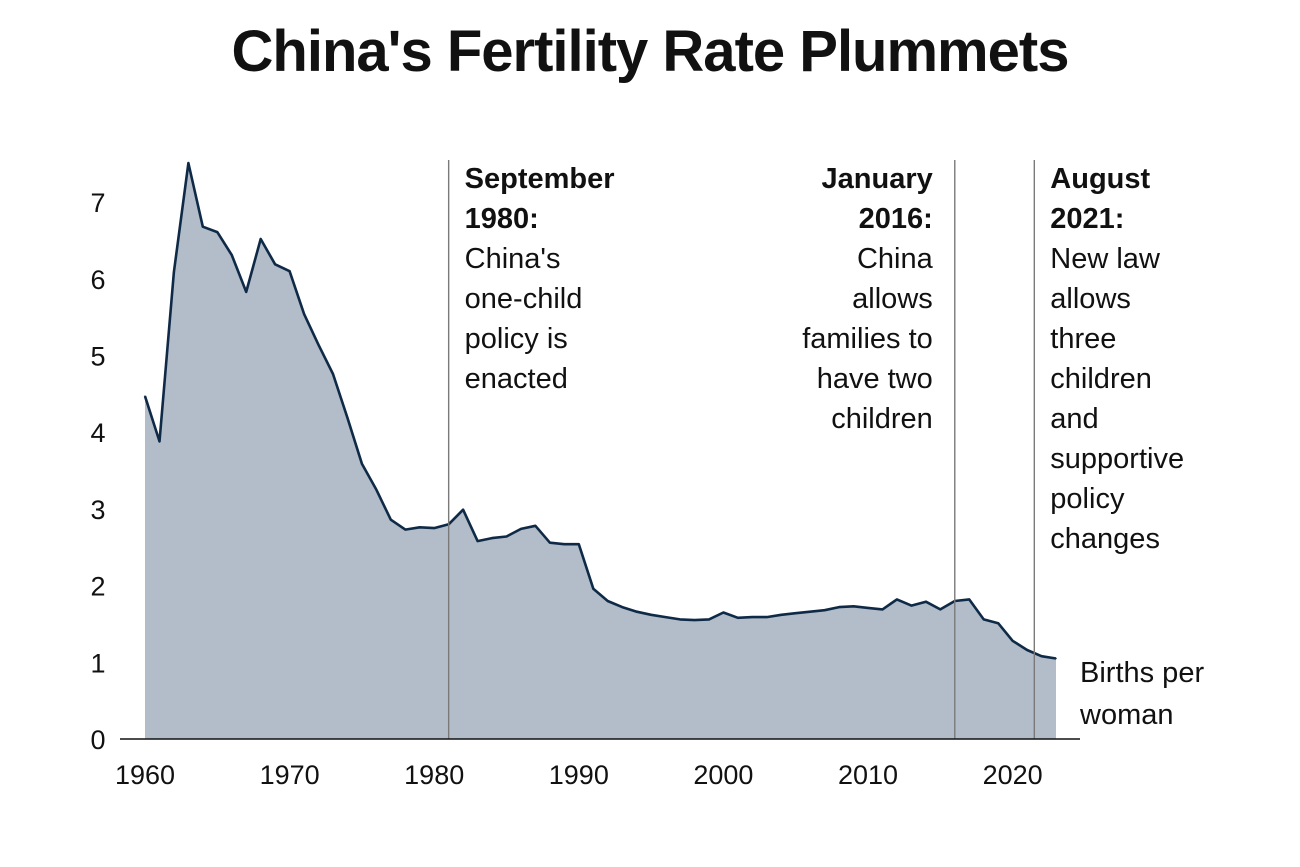  I want to click on annotation-2-body-line: China, so click(895, 259).